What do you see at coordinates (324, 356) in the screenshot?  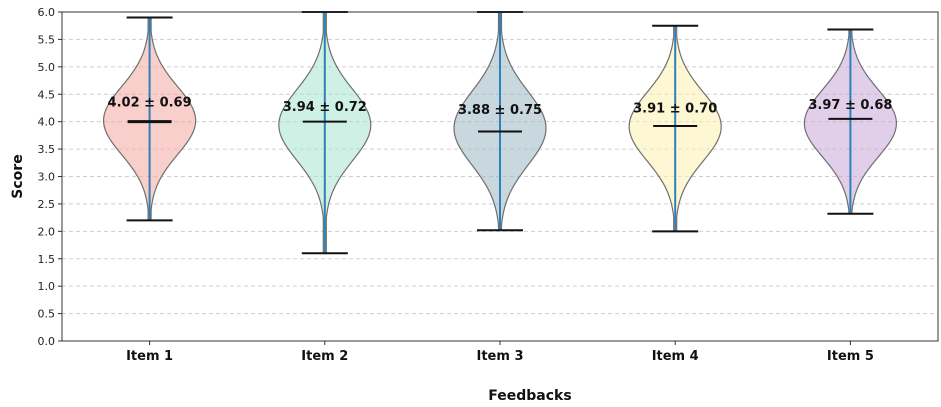 I see `x-tick-label-item-2: Item 2` at bounding box center [324, 356].